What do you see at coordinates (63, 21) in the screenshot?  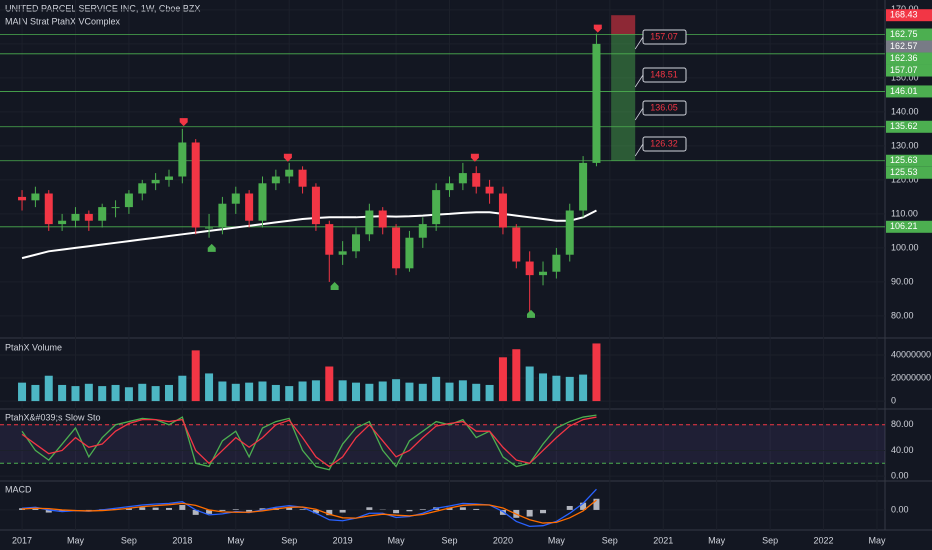 I see `indicator-title: MAIN Strat PtahX VComplex` at bounding box center [63, 21].